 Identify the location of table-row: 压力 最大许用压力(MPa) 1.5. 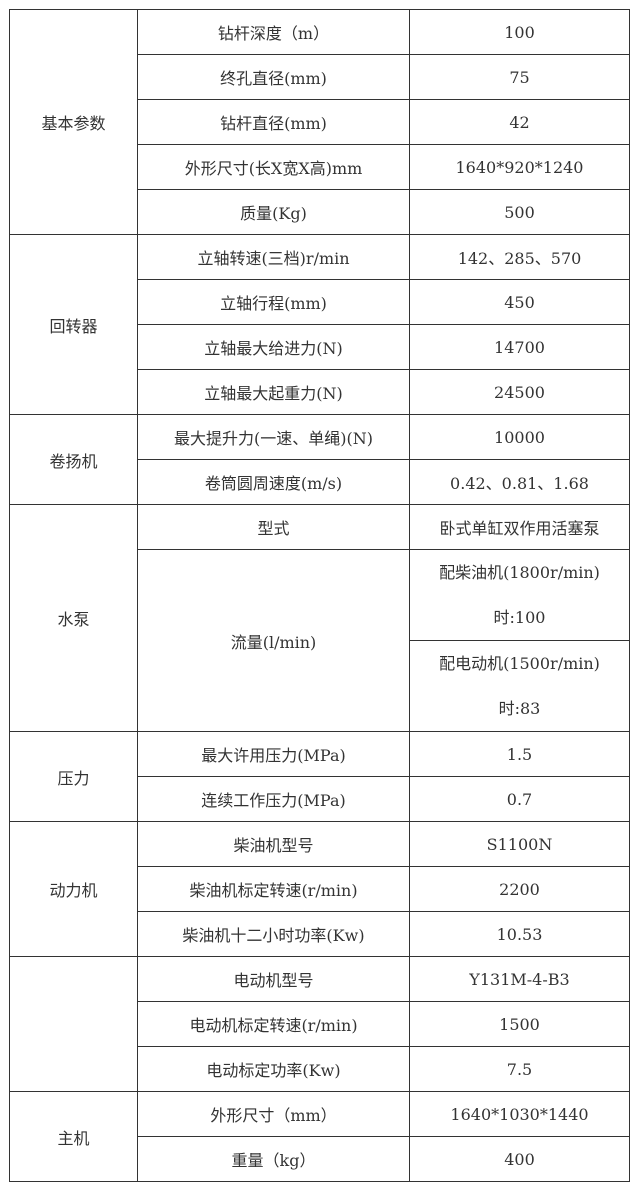
(319, 776).